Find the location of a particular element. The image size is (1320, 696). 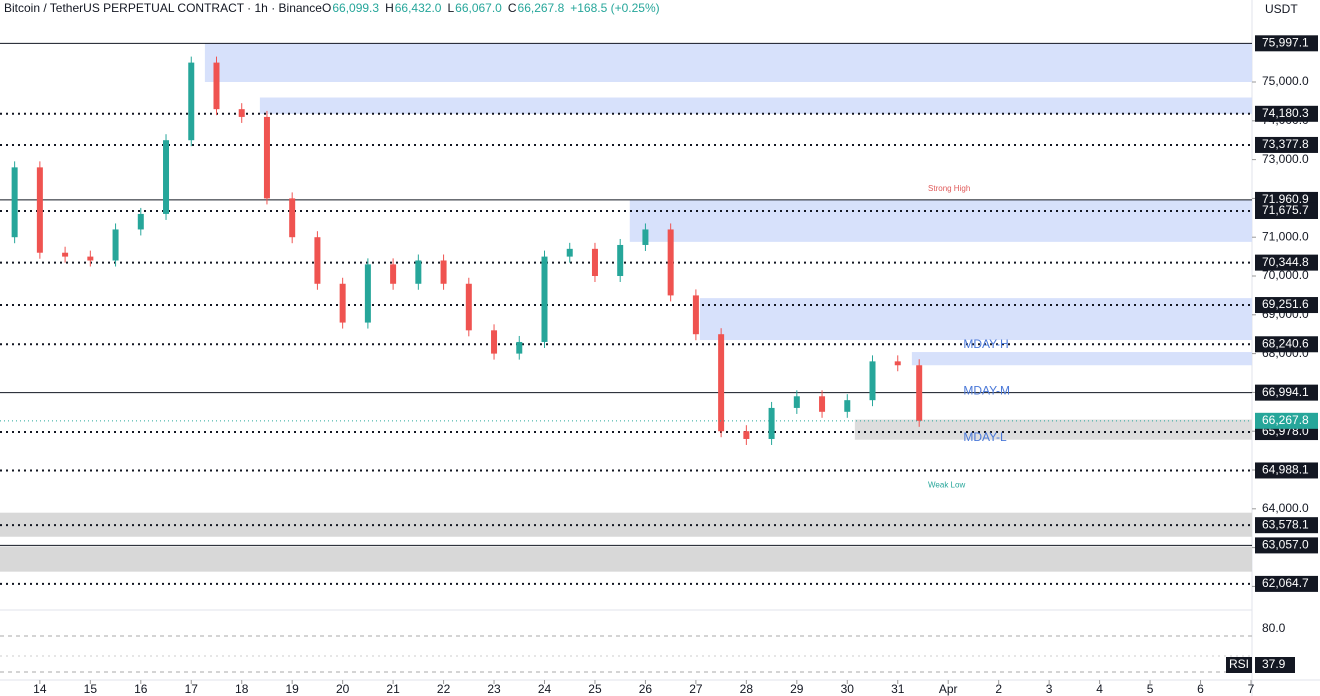

x-tick-label: 3 is located at coordinates (1049, 689).